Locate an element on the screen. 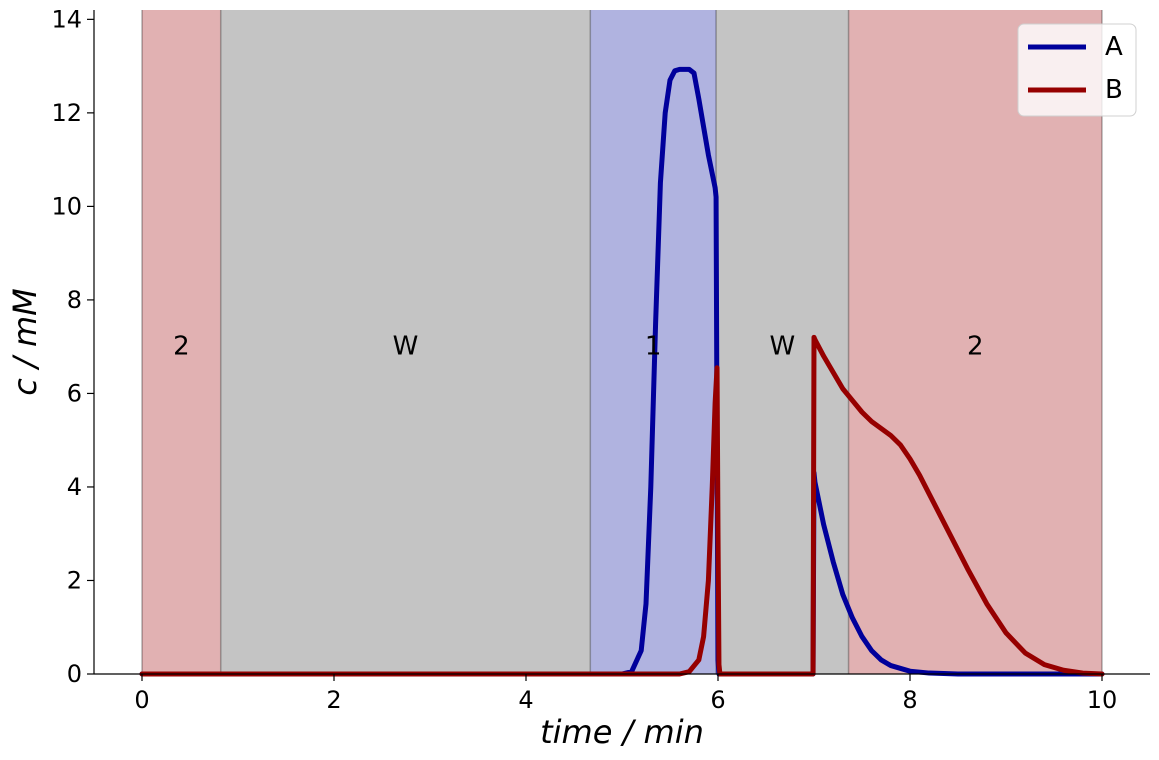  x-tick-label-3: 6 is located at coordinates (717, 700).